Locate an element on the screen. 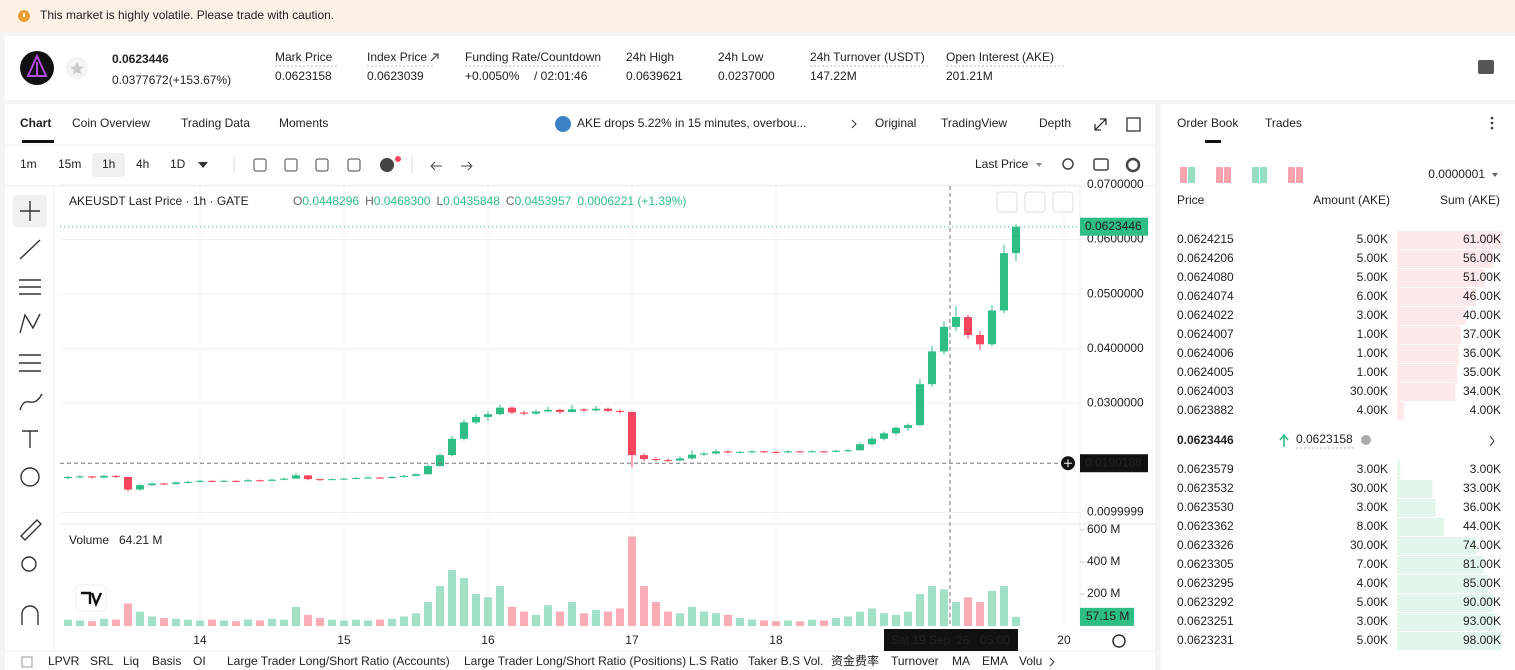 The image size is (1515, 670). chart-tab: Trading Data is located at coordinates (215, 123).